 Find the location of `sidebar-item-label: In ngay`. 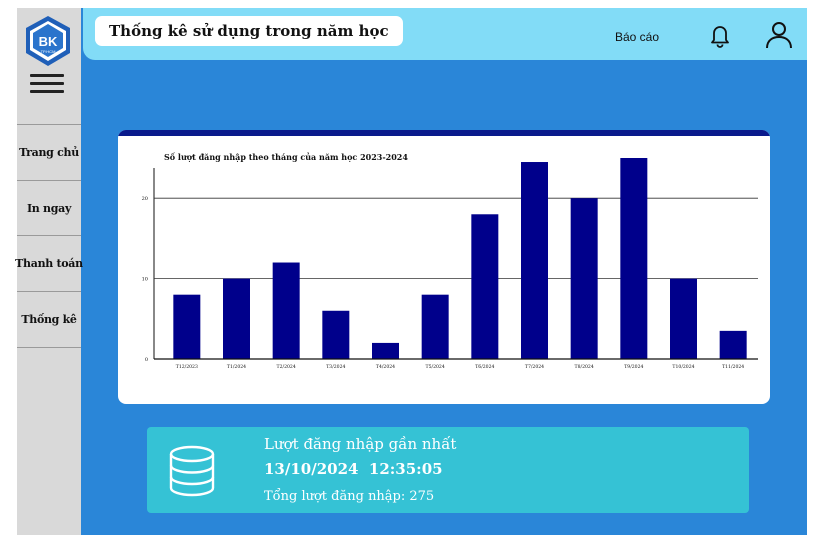

sidebar-item-label: In ngay is located at coordinates (49, 208).